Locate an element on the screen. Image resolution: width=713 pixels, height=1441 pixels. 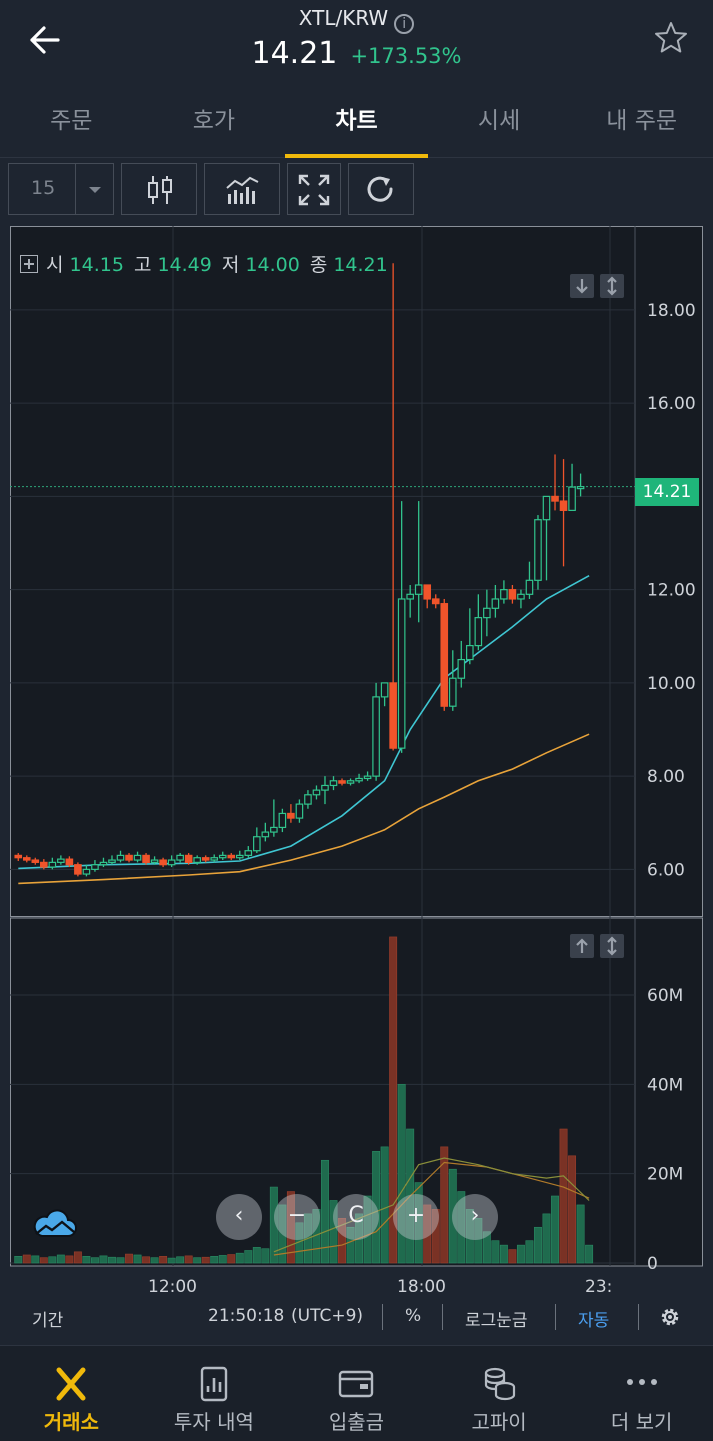
scroll-left-button: ‹ is located at coordinates (239, 1217).